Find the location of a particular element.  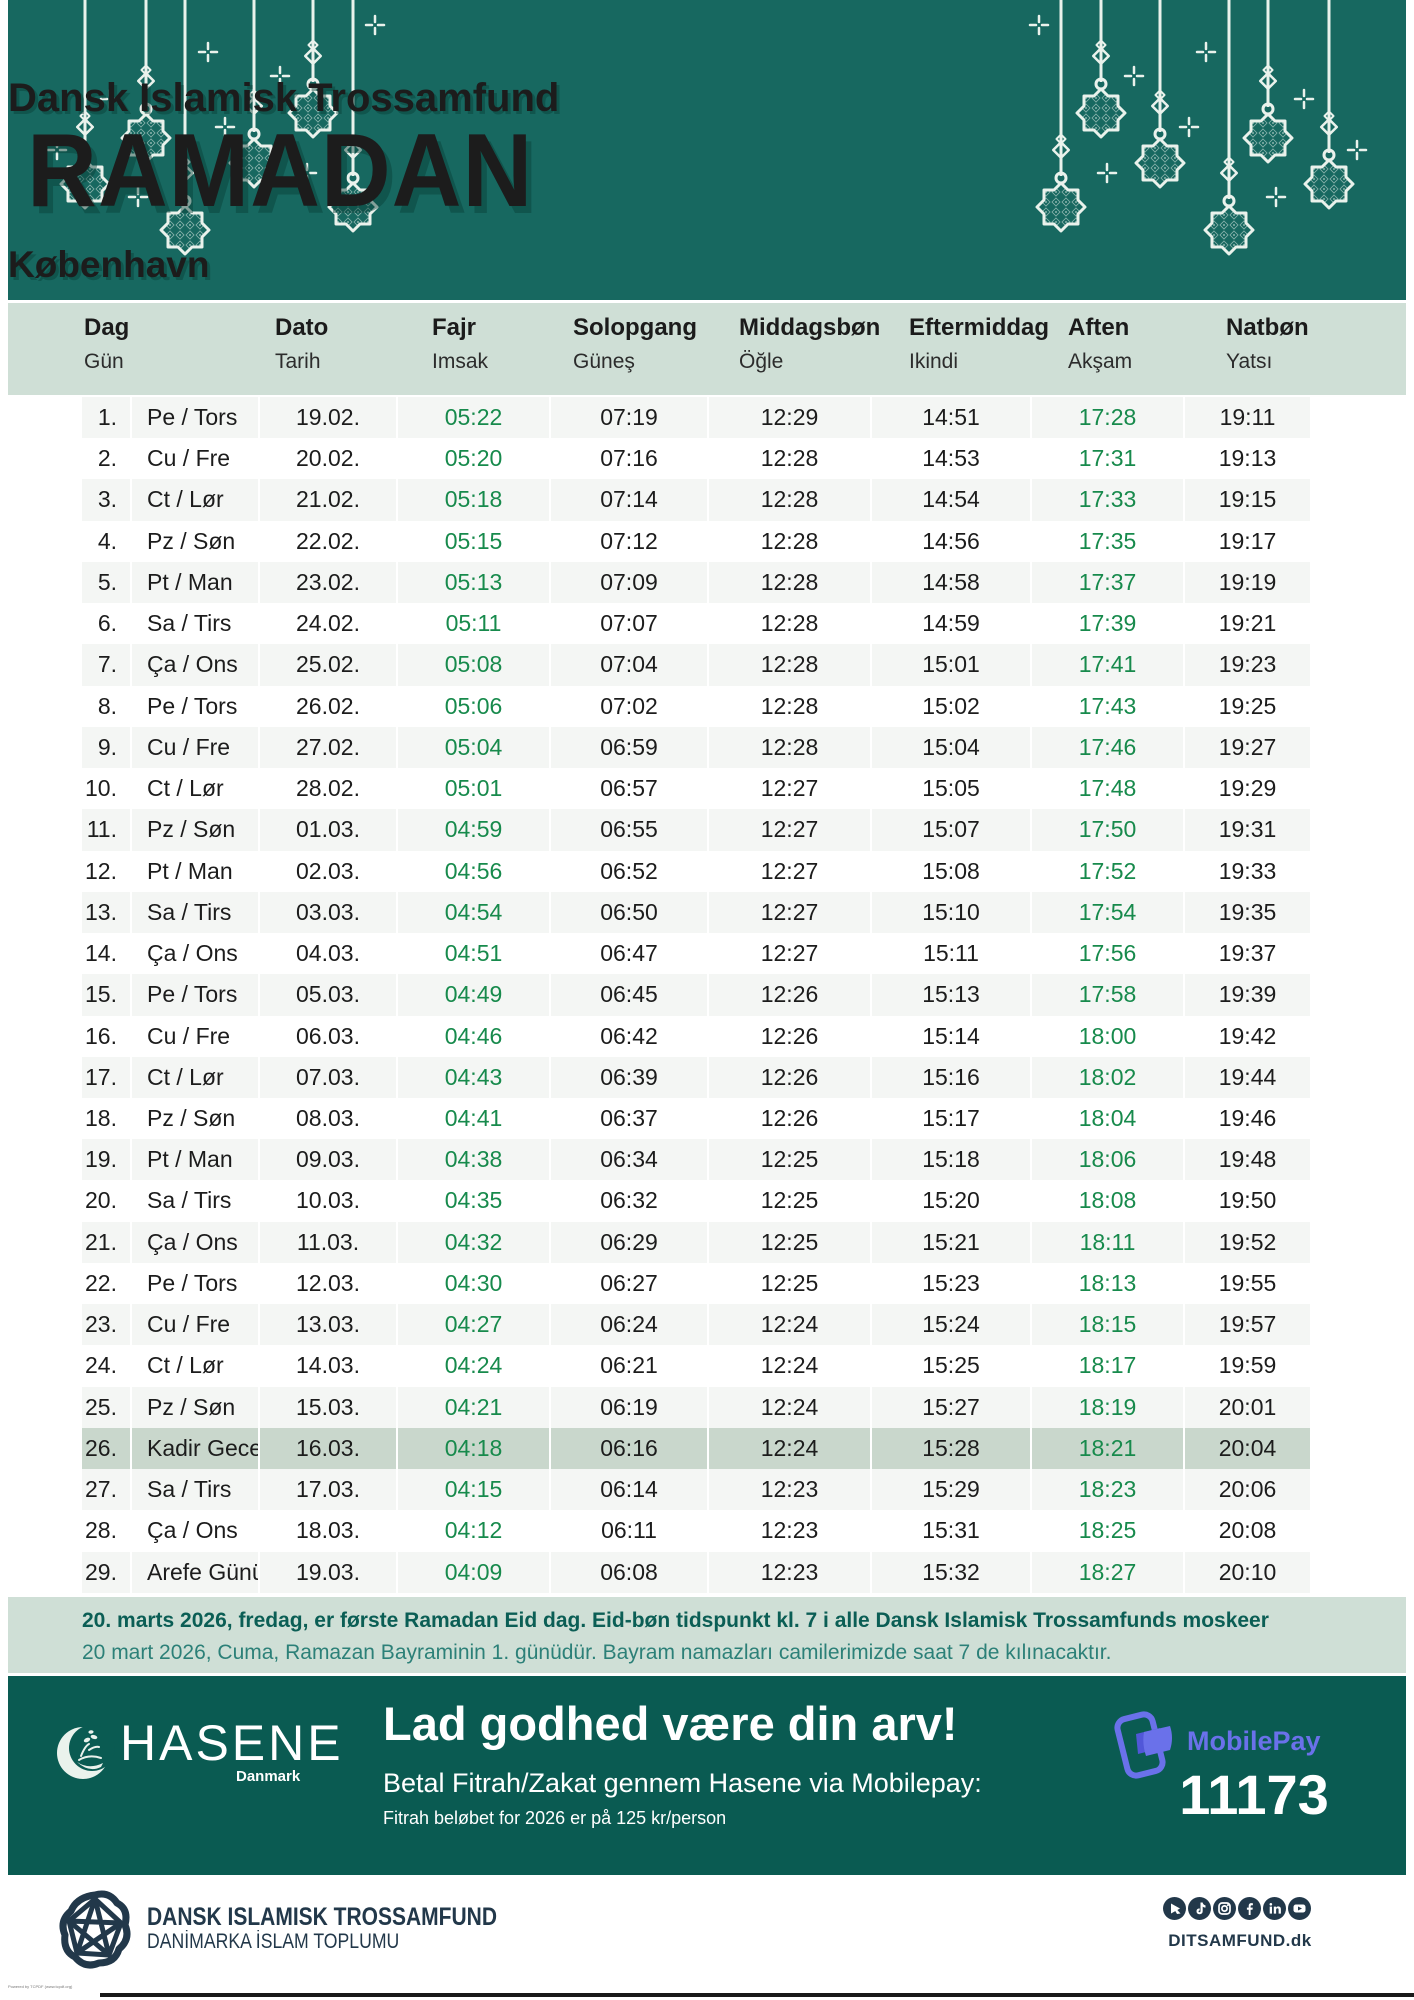

sunrise-cell: 06:29 is located at coordinates (630, 1242).